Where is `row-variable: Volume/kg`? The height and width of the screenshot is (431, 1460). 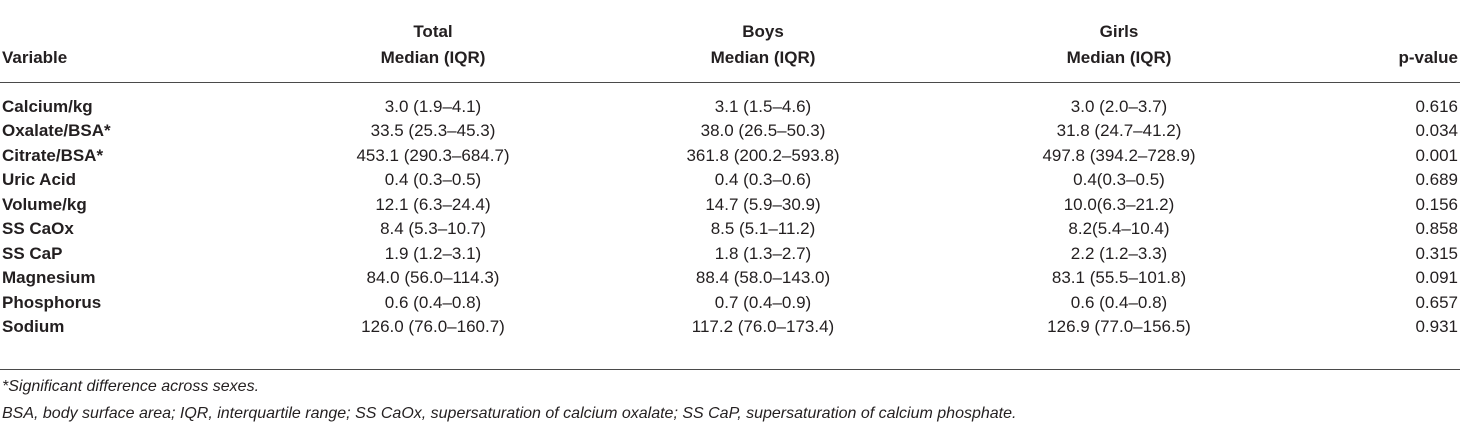
row-variable: Volume/kg is located at coordinates (44, 204).